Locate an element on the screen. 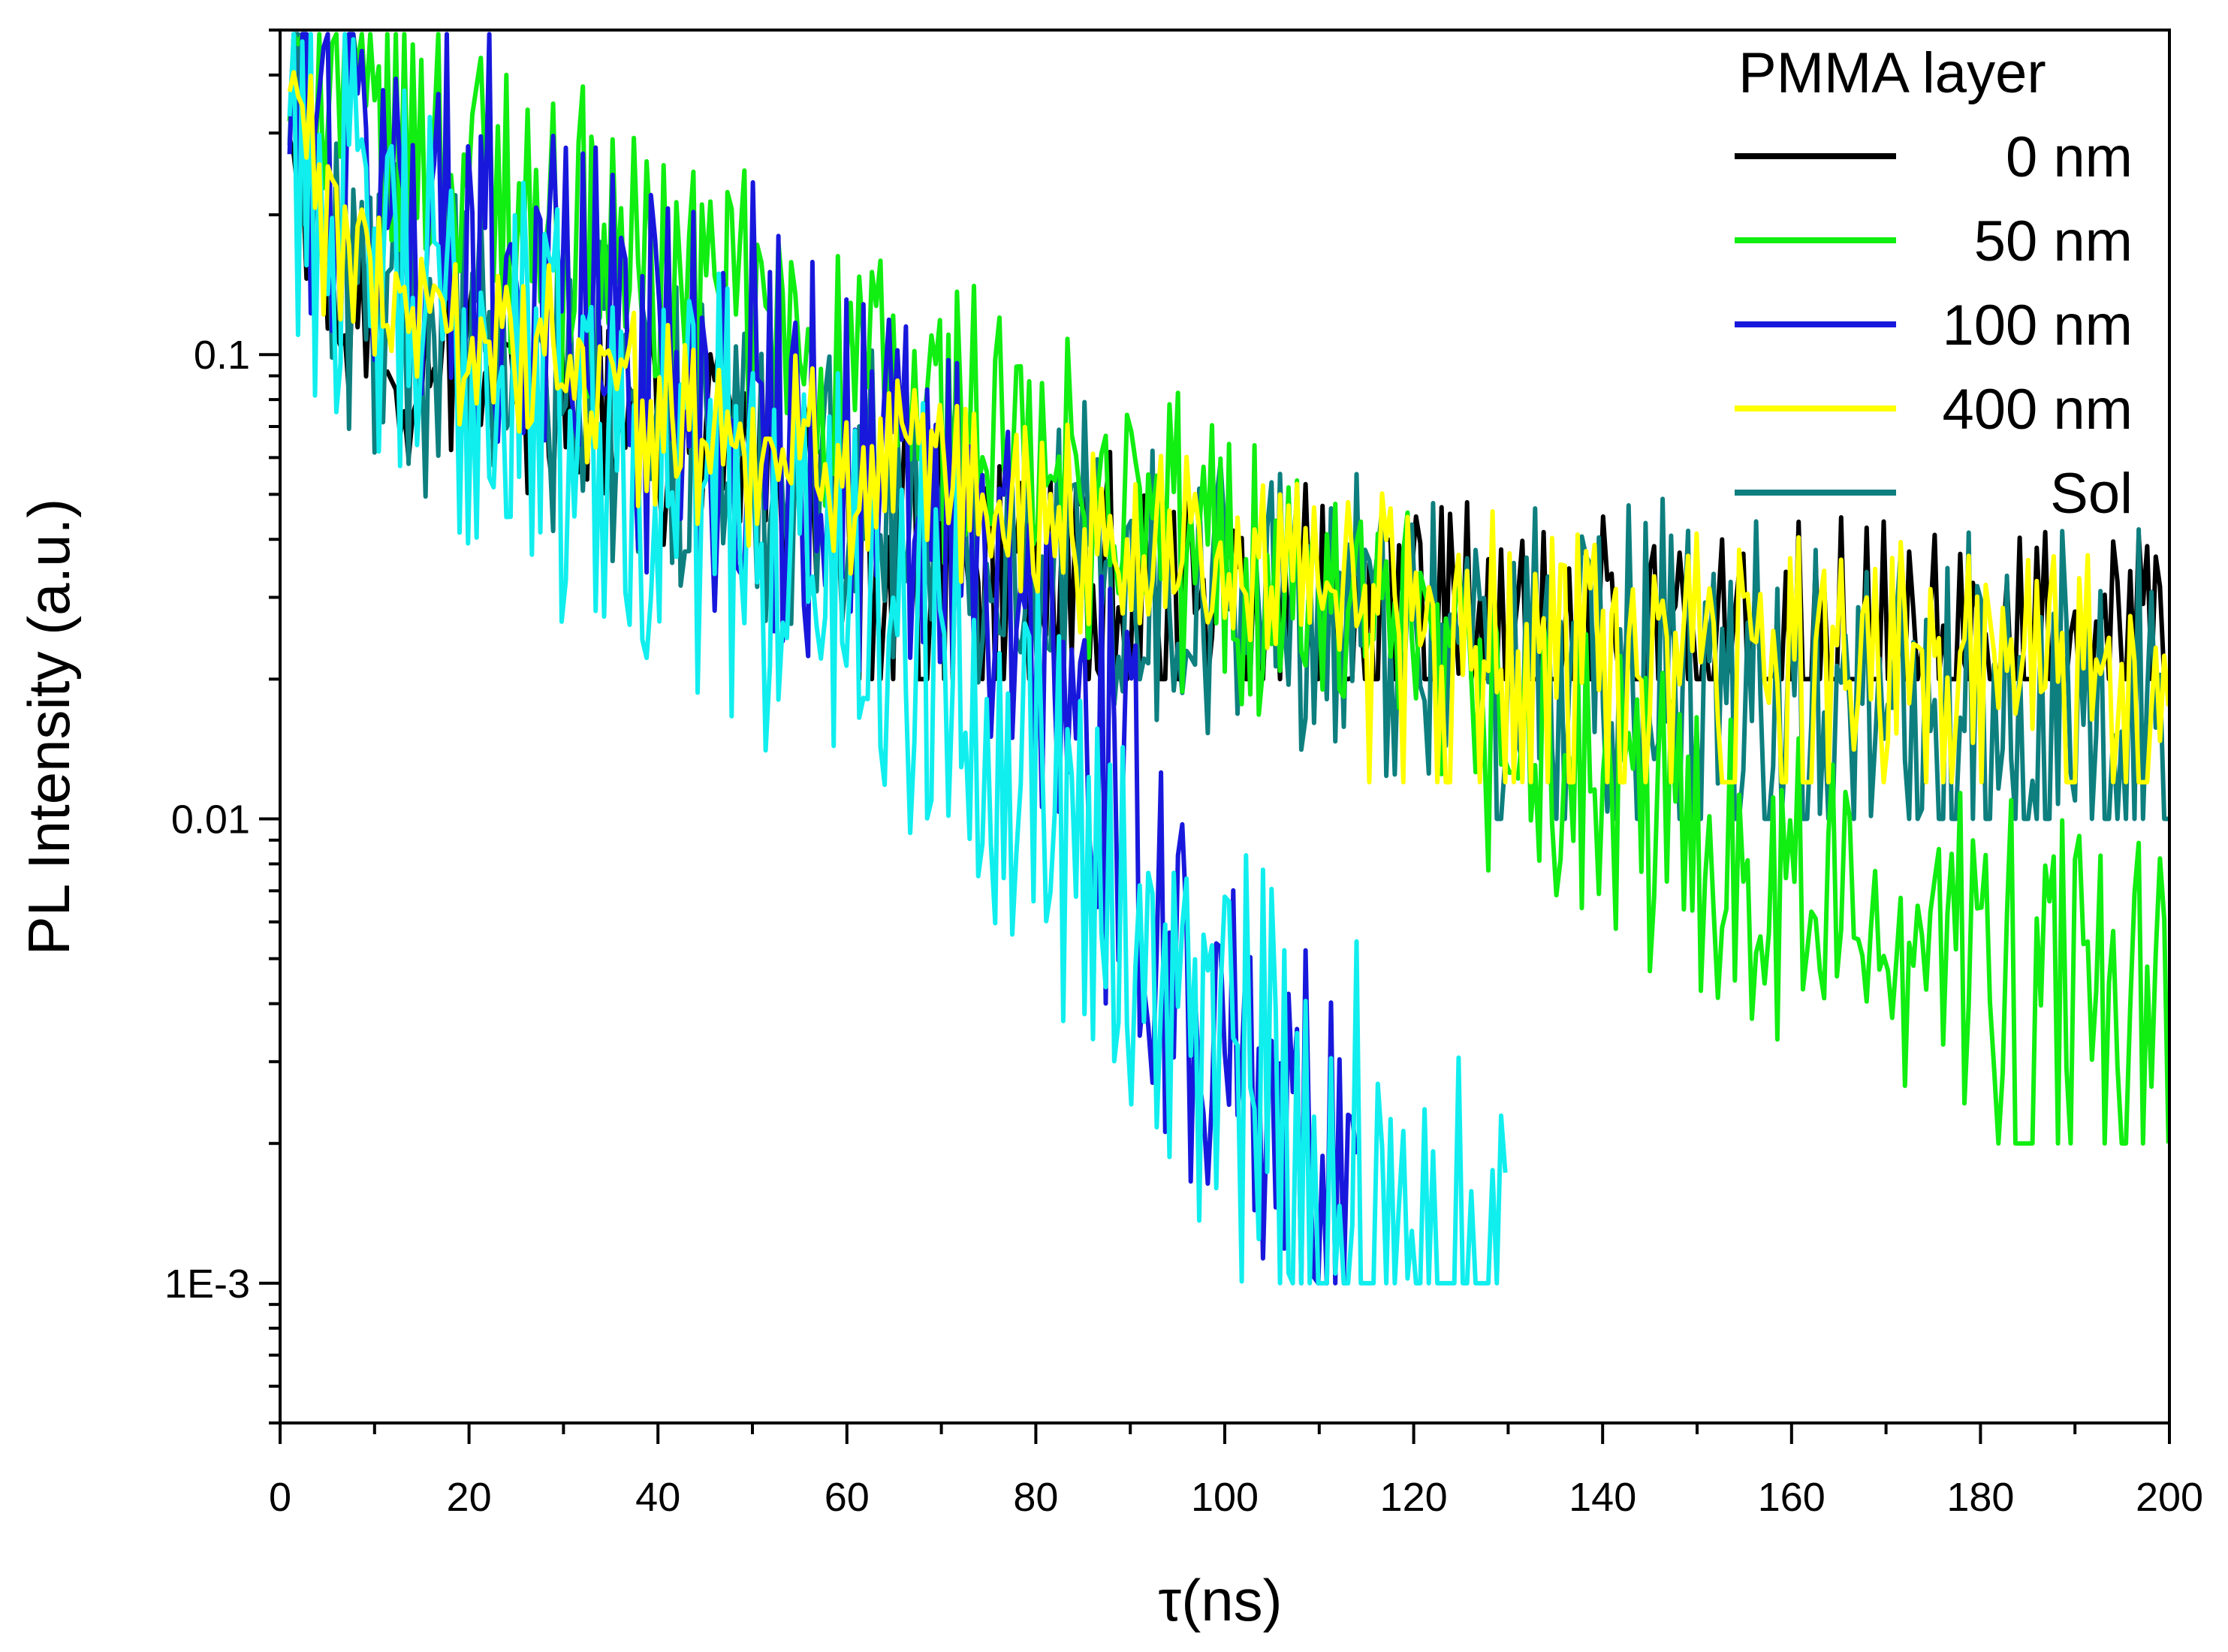 The image size is (2228, 1652). legend-title: PMMA layer is located at coordinates (1892, 73).